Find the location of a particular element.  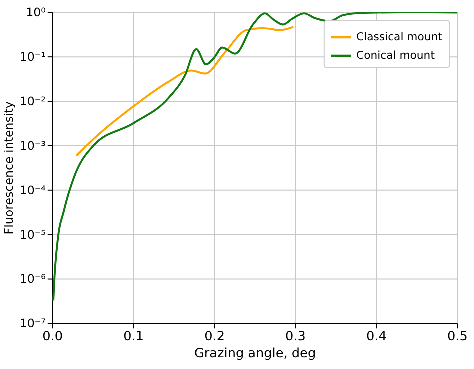

x-tick-label: 0.2 is located at coordinates (214, 336).